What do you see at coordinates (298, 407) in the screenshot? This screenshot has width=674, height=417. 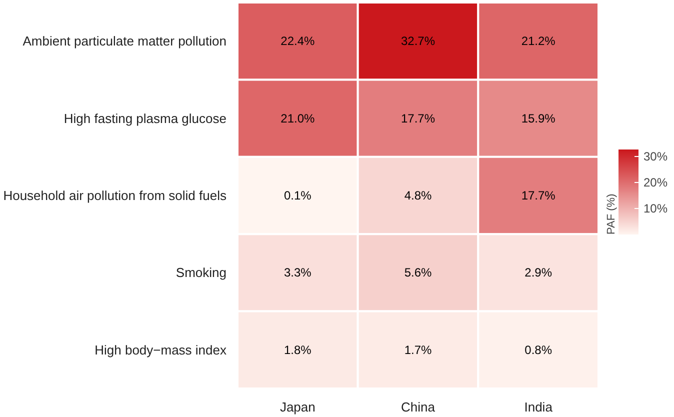 I see `x-tick-label: Japan` at bounding box center [298, 407].